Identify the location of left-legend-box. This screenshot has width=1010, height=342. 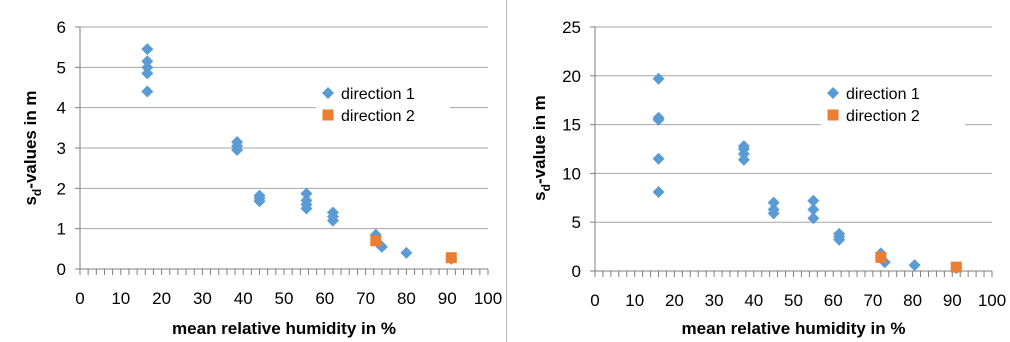
(383, 103).